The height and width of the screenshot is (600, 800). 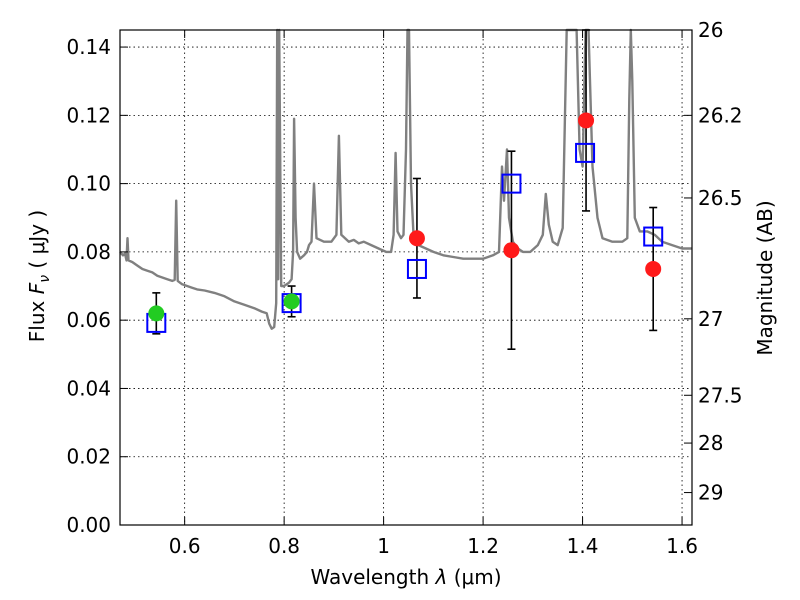 I want to click on x-tick-label: 1.2, so click(x=483, y=546).